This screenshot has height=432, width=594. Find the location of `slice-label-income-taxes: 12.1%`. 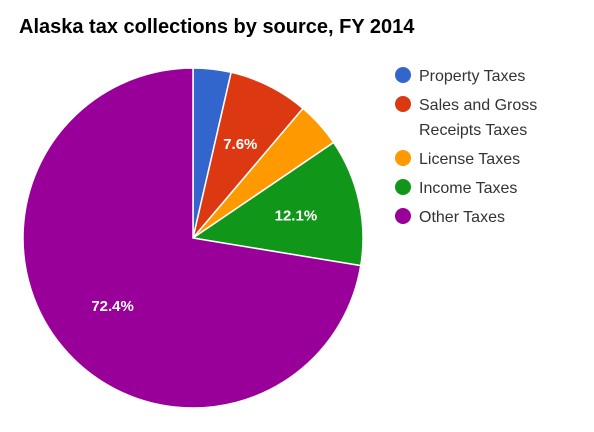

slice-label-income-taxes: 12.1% is located at coordinates (296, 215).